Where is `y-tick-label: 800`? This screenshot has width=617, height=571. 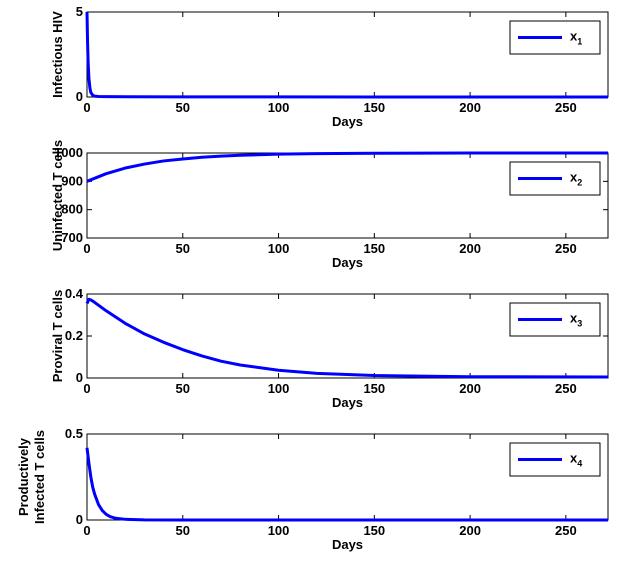 y-tick-label: 800 is located at coordinates (72, 209).